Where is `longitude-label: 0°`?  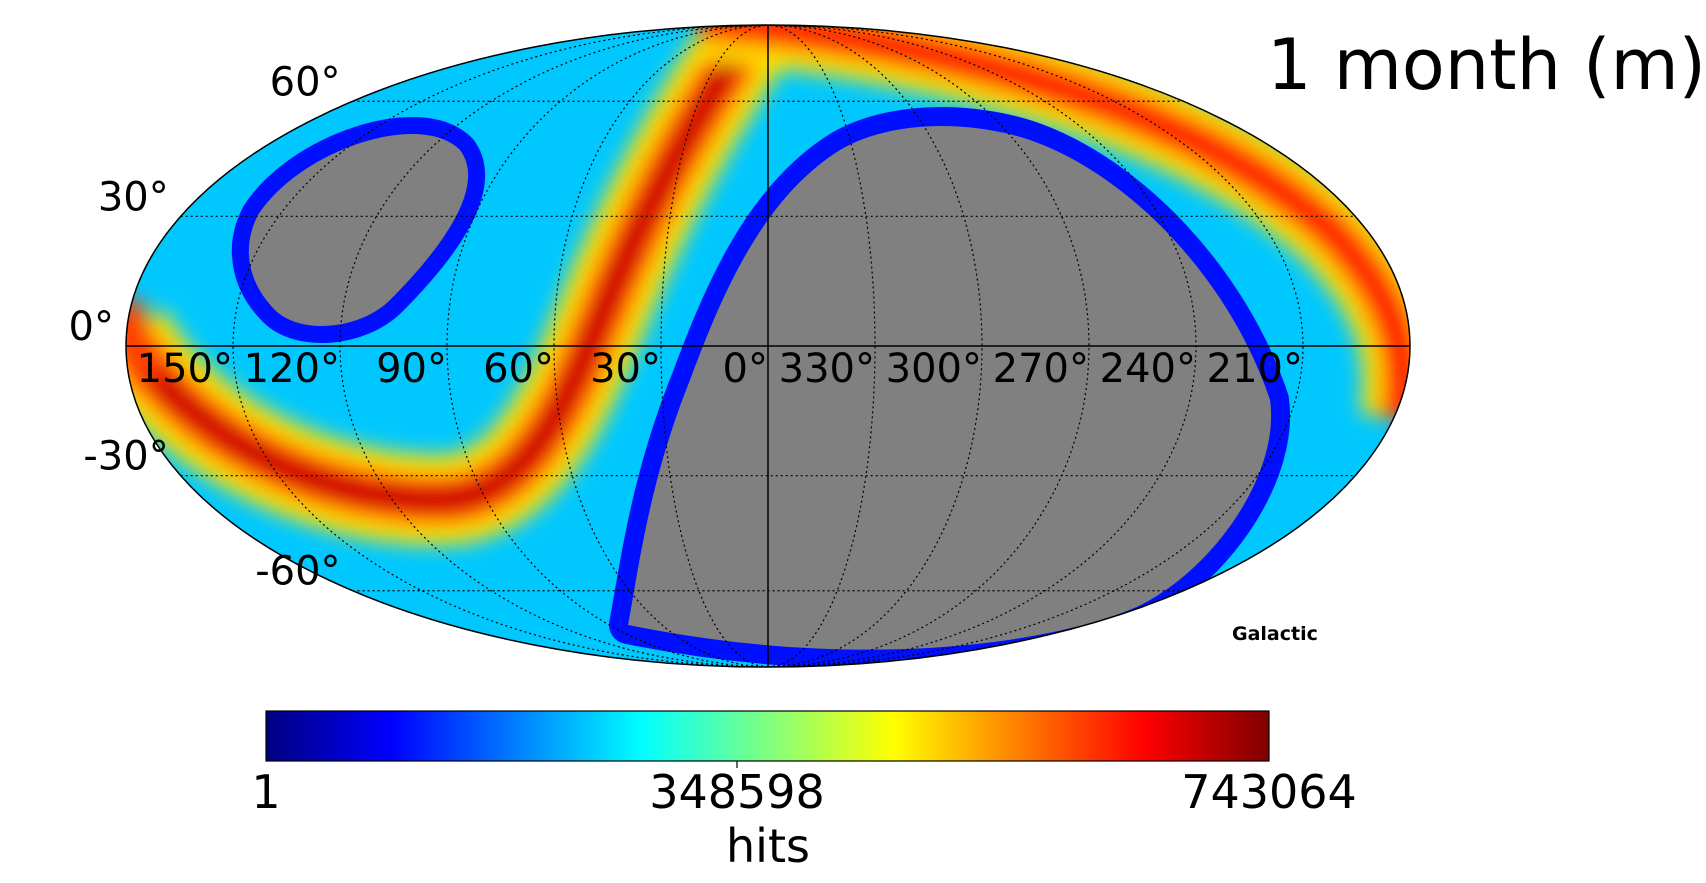
longitude-label: 0° is located at coordinates (745, 369).